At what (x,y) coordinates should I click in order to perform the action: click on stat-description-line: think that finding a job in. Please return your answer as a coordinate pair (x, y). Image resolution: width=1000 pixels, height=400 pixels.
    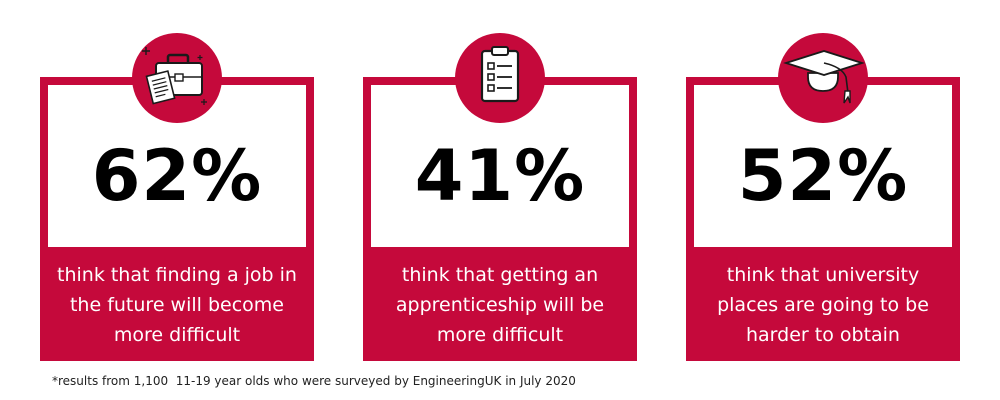
    Looking at the image, I should click on (177, 275).